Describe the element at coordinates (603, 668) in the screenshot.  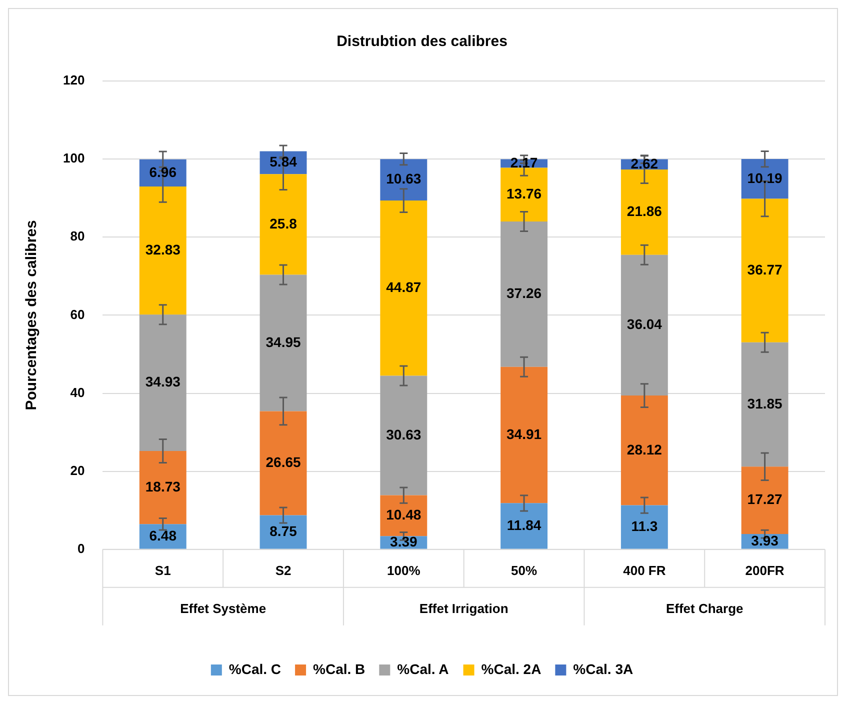
I see `legend-label: %Cal. 3A` at that location.